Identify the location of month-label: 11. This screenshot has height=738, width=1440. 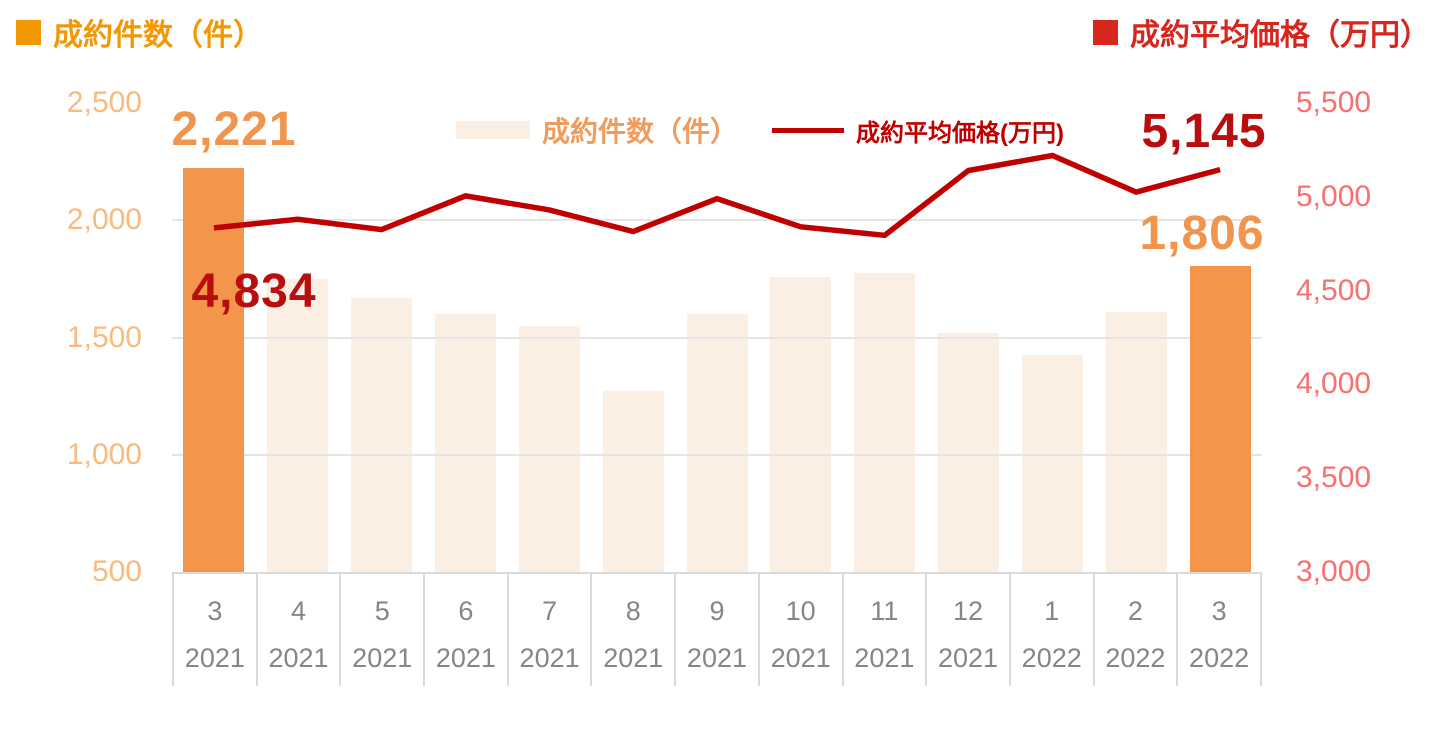
(884, 611).